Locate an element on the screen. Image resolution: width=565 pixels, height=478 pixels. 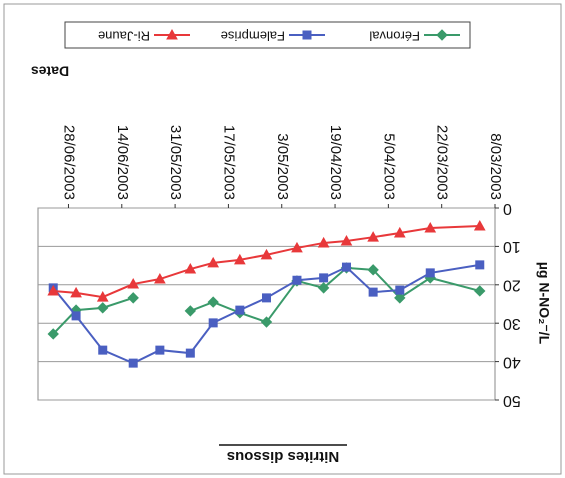
series-line is located at coordinates (266, 262).